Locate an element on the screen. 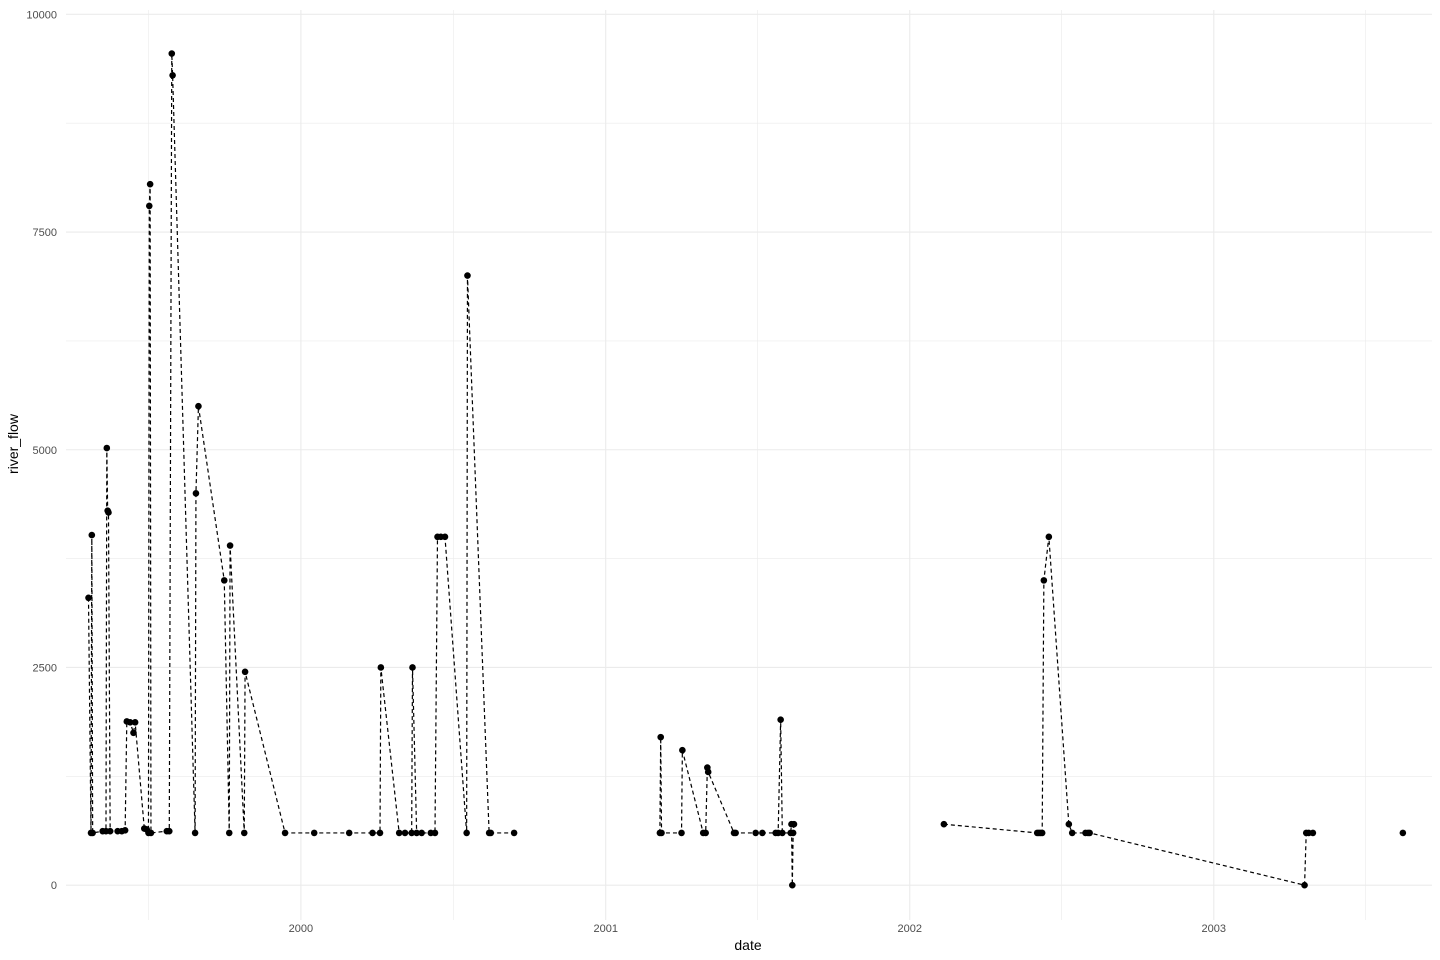  y-tick-label: 7500 is located at coordinates (45, 233).